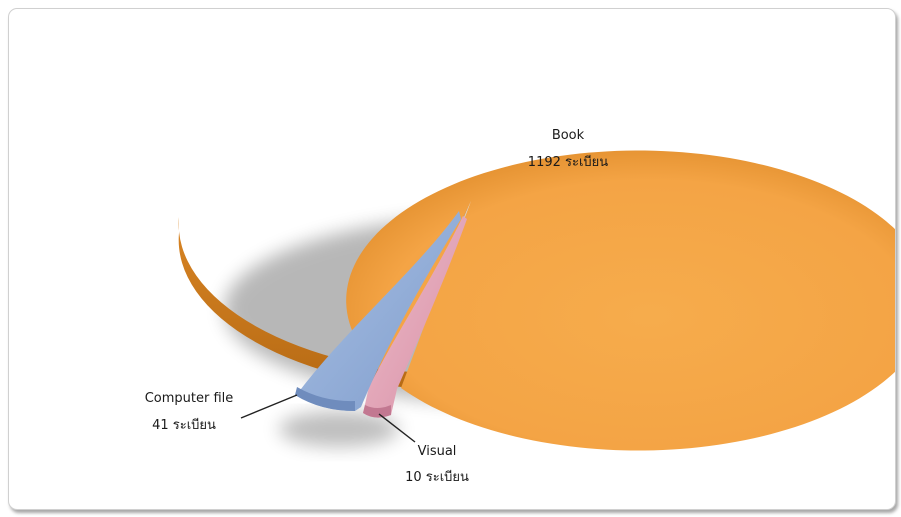 The height and width of the screenshot is (517, 901). Describe the element at coordinates (184, 425) in the screenshot. I see `label-computer-file-value: 41 ระเบียน` at that location.